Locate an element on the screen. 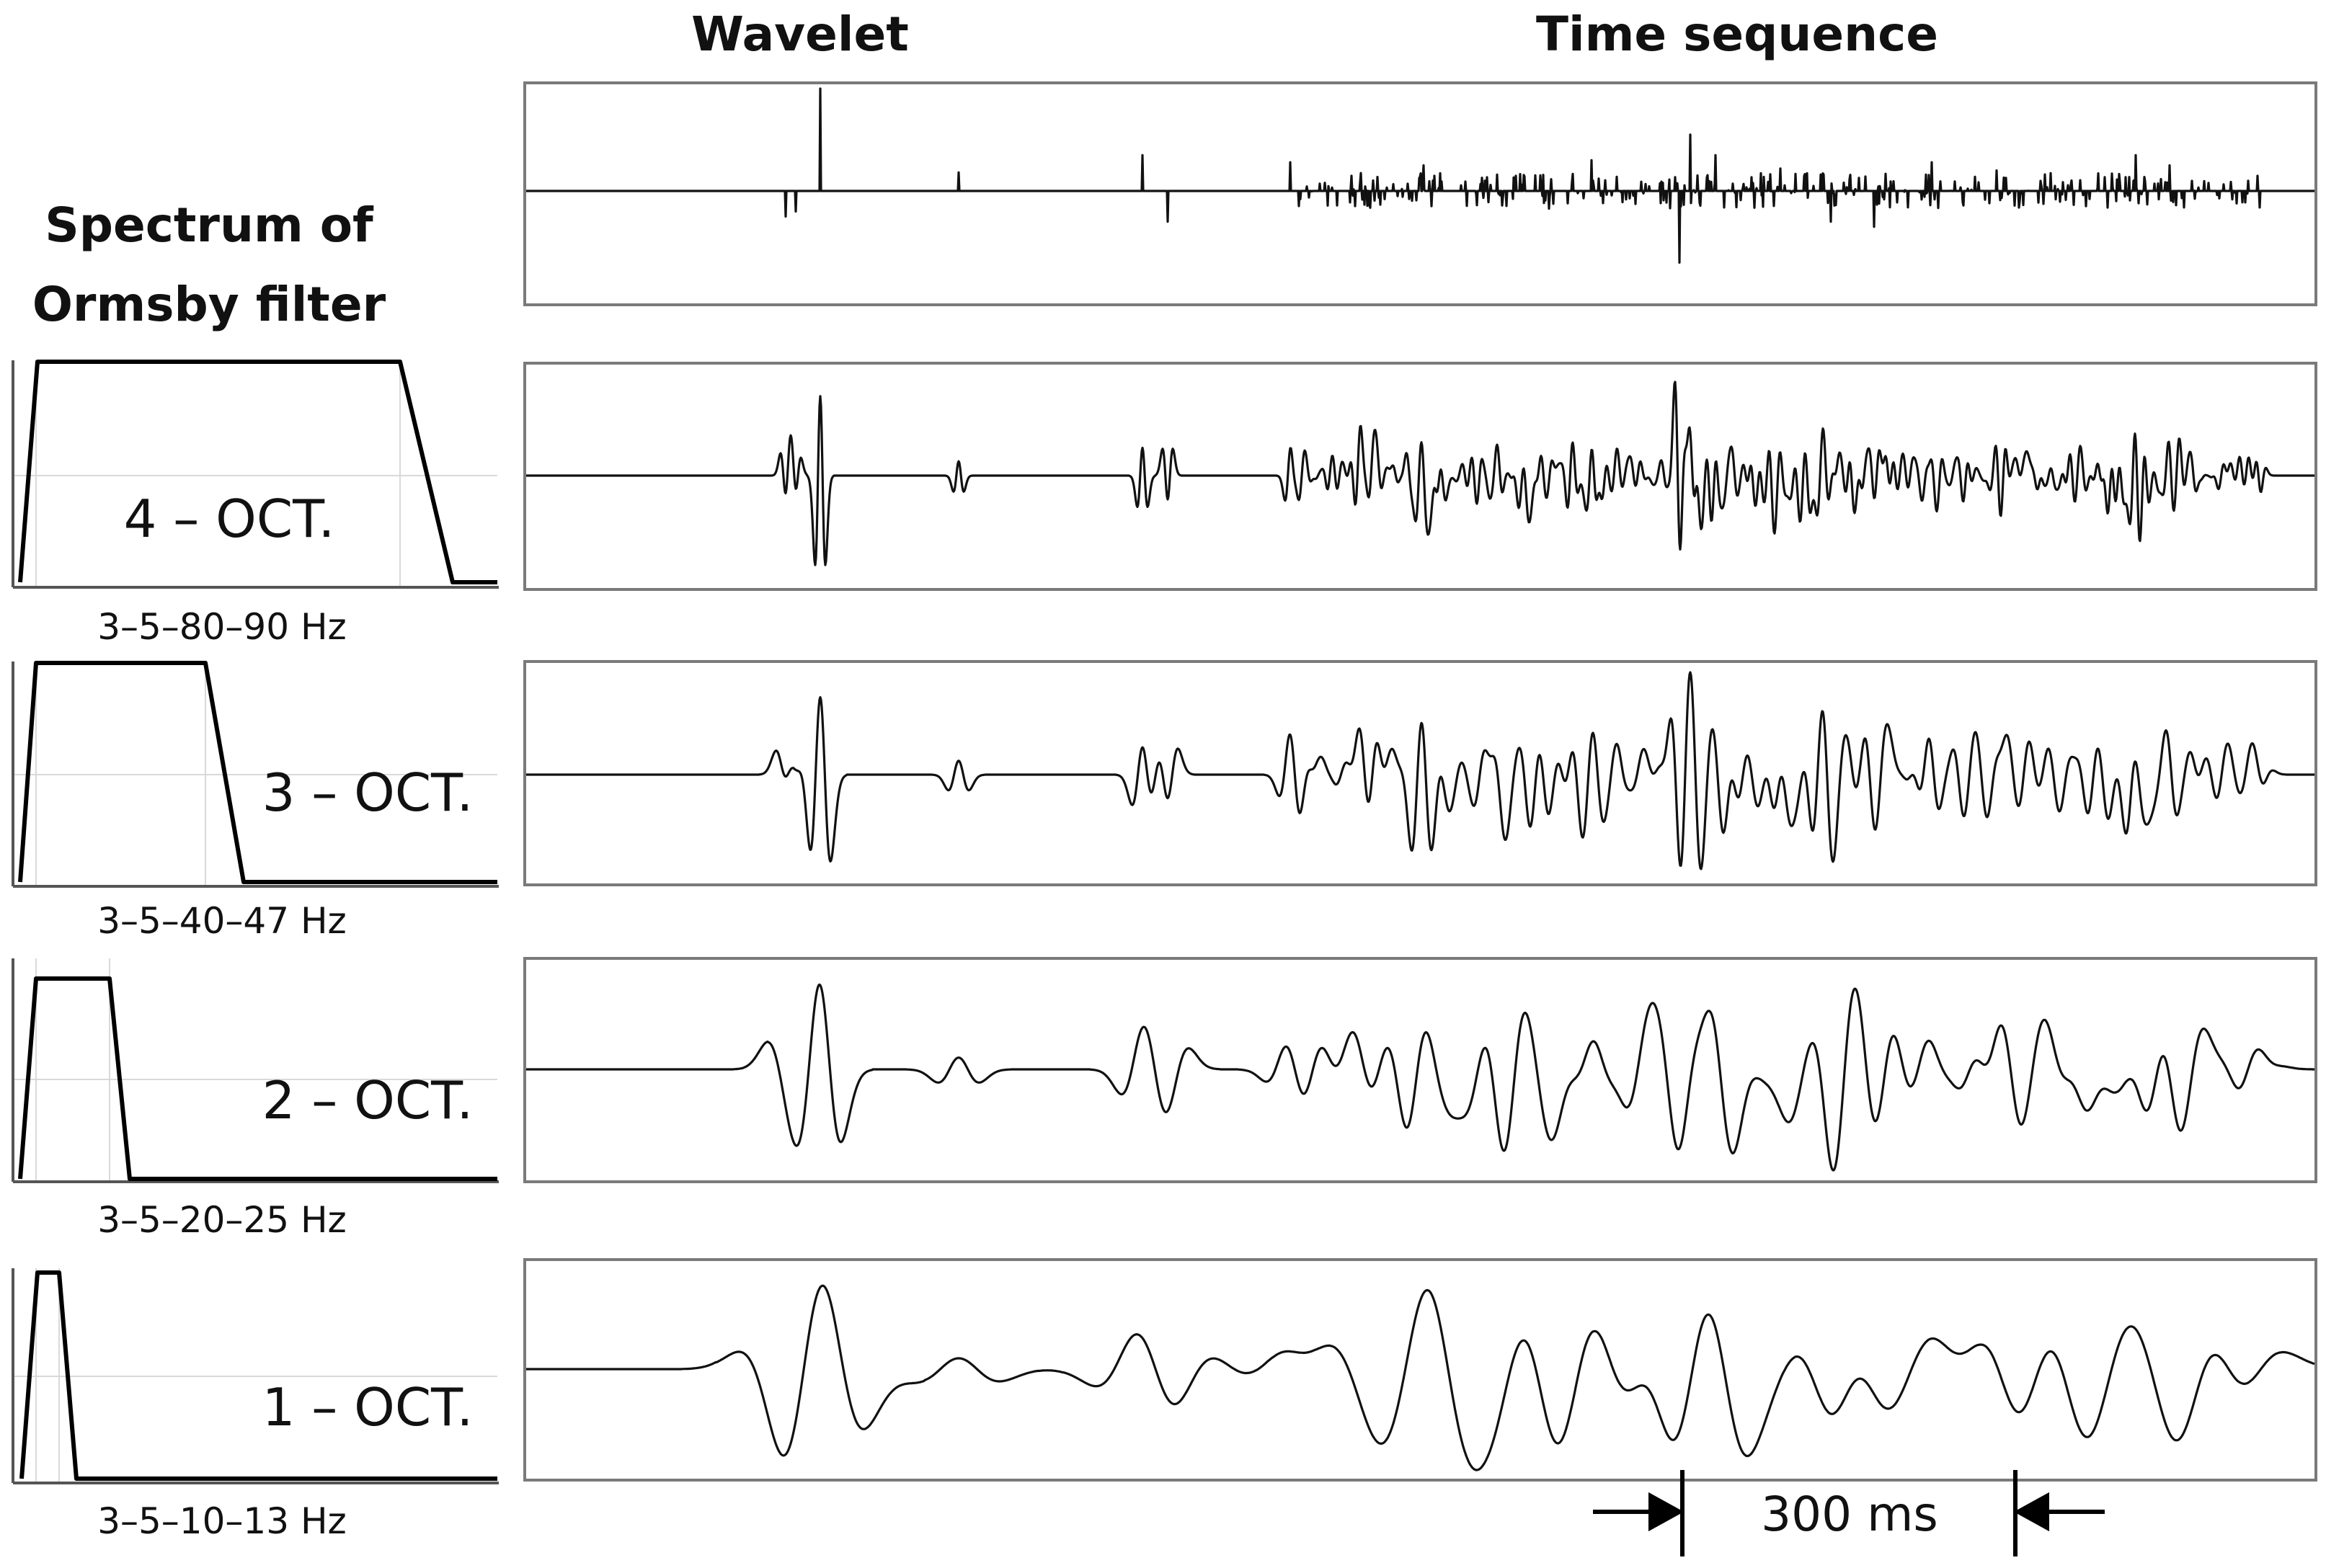  spectrum-panel-3-oct: 3 – OCT. is located at coordinates (255, 774).